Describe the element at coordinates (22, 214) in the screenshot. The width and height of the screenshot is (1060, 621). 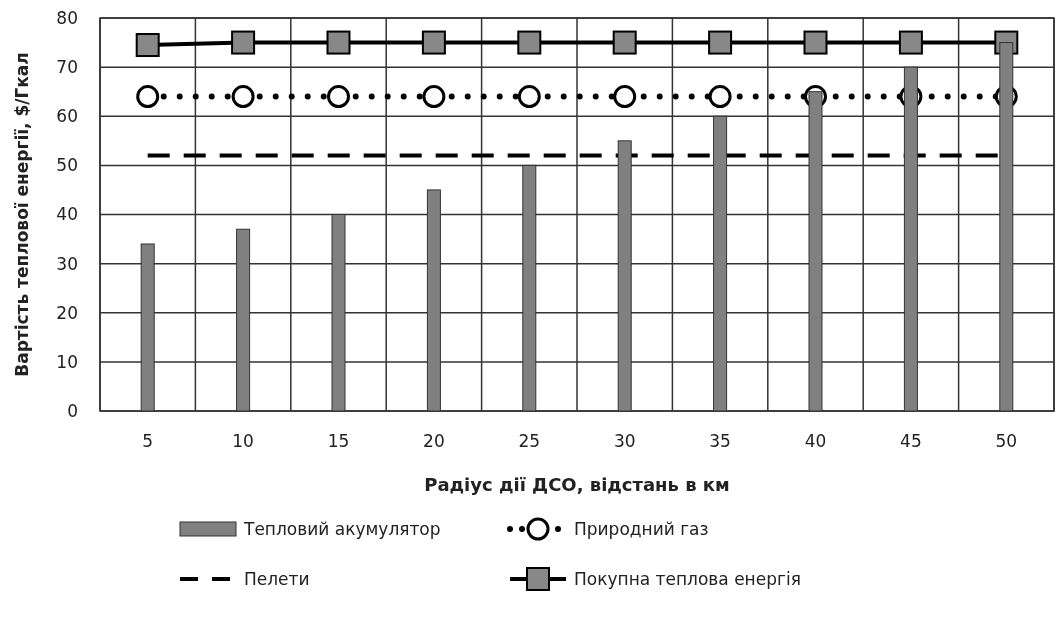
I see `y-axis-title: Вартість теплової енергії, $/Гкал` at that location.